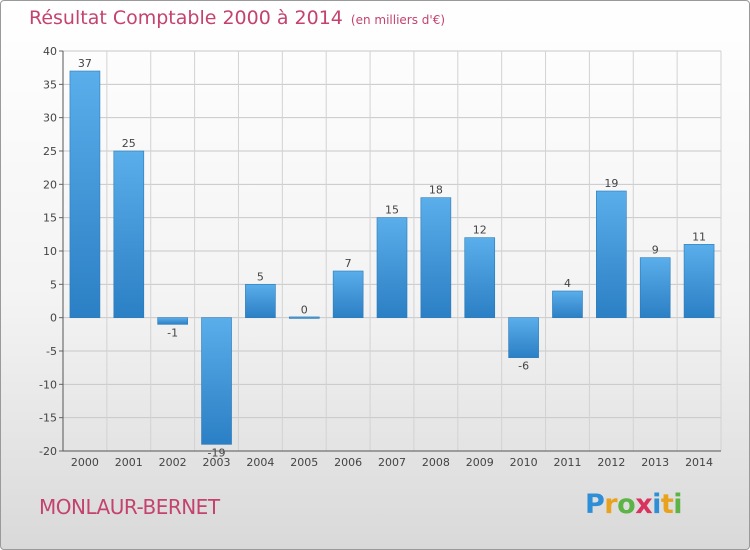 The height and width of the screenshot is (550, 750). I want to click on y-tick-label: -5, so click(51, 351).